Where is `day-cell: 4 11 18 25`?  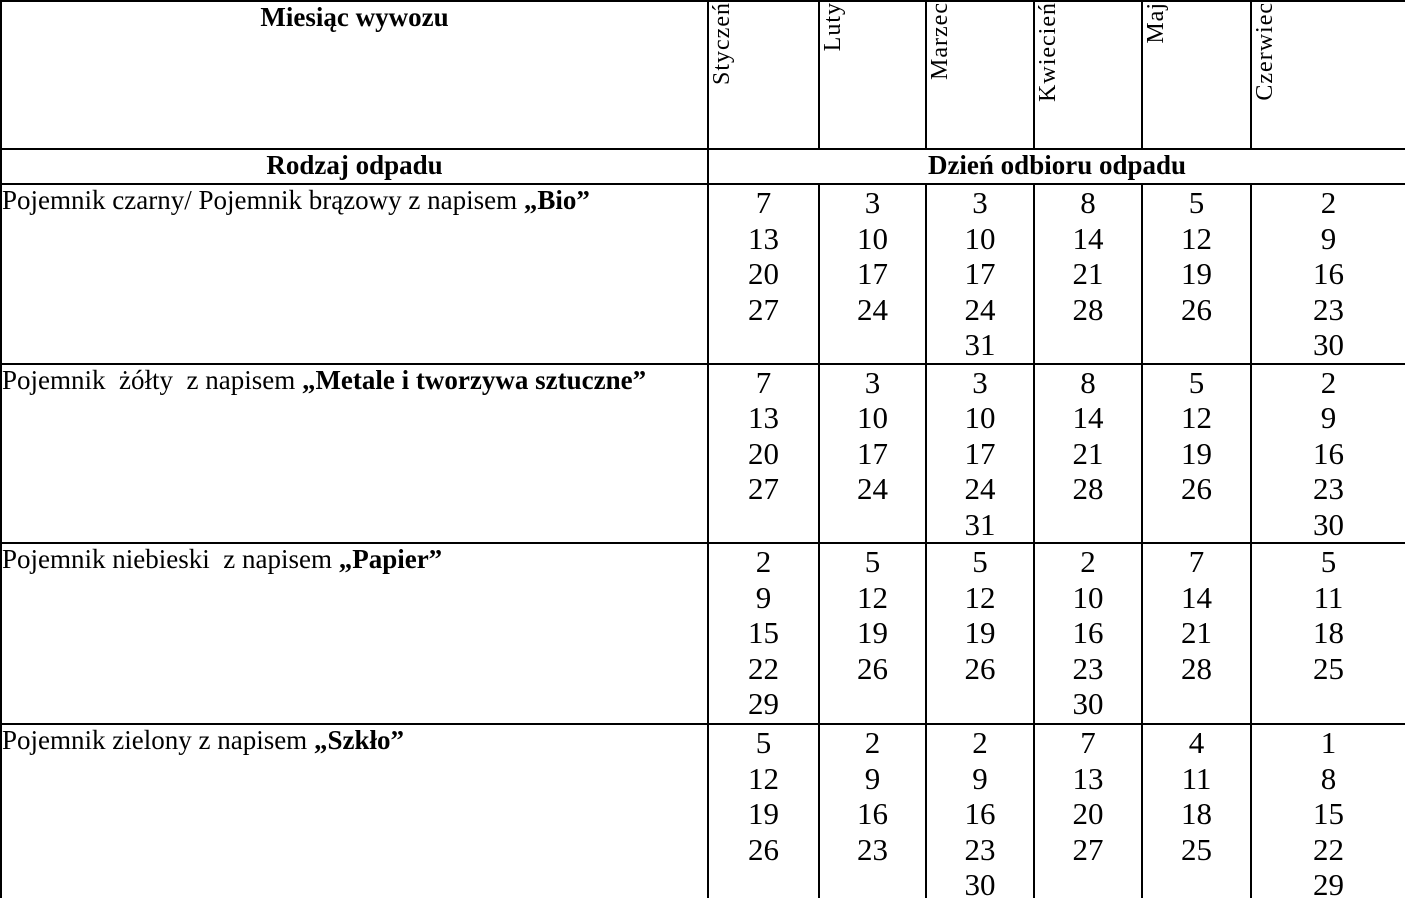
day-cell: 4 11 18 25 is located at coordinates (1196, 810).